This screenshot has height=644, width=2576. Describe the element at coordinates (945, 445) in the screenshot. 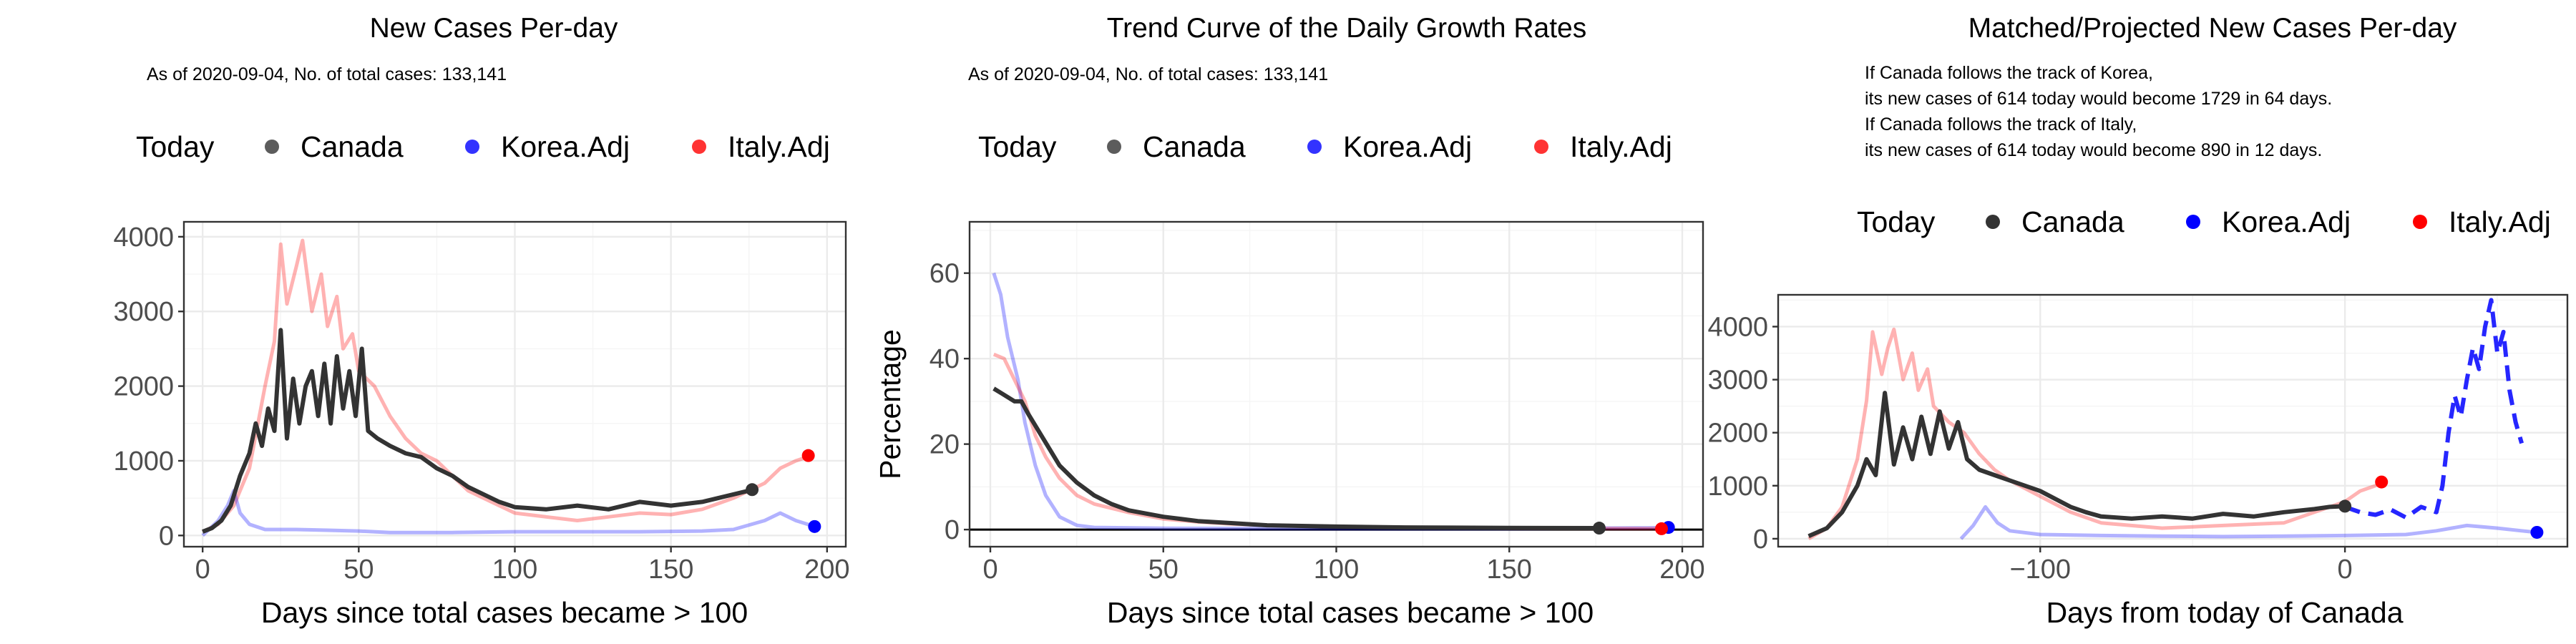

I see `y-tick-label: 20` at that location.